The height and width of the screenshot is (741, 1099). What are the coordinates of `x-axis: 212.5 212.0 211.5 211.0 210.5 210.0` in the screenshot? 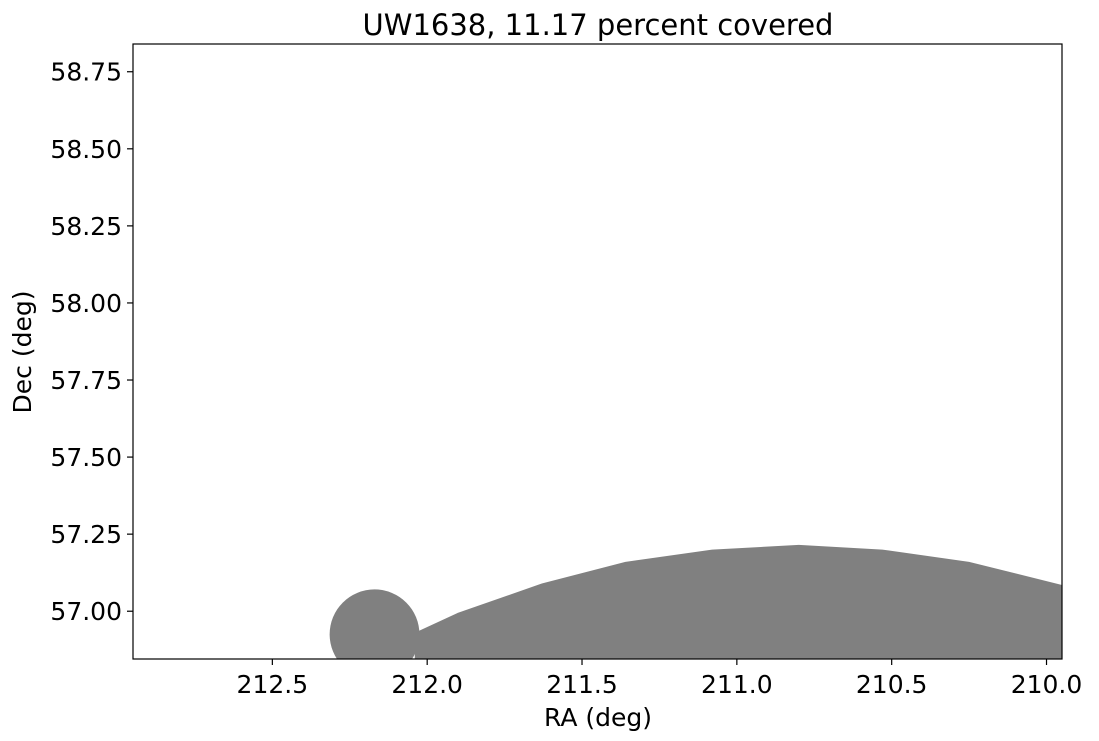 It's located at (660, 679).